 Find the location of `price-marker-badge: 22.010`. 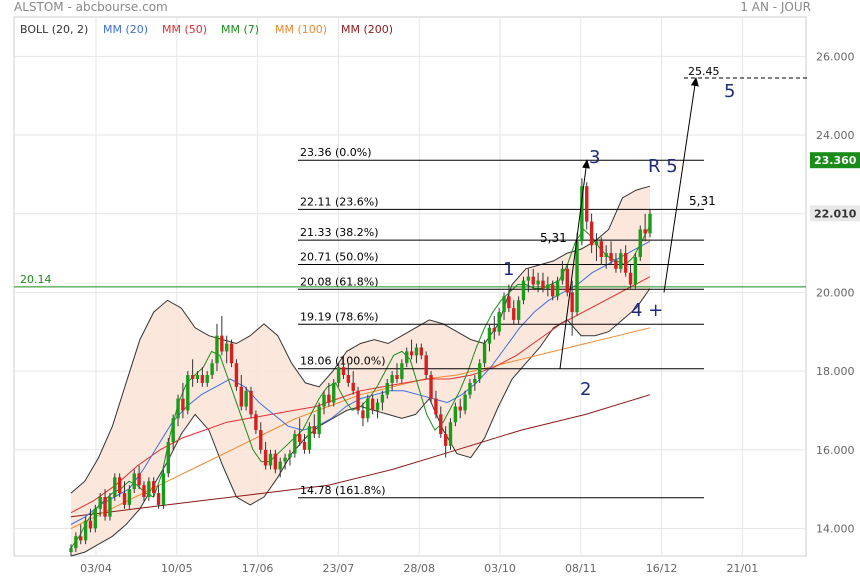

price-marker-badge: 22.010 is located at coordinates (835, 213).